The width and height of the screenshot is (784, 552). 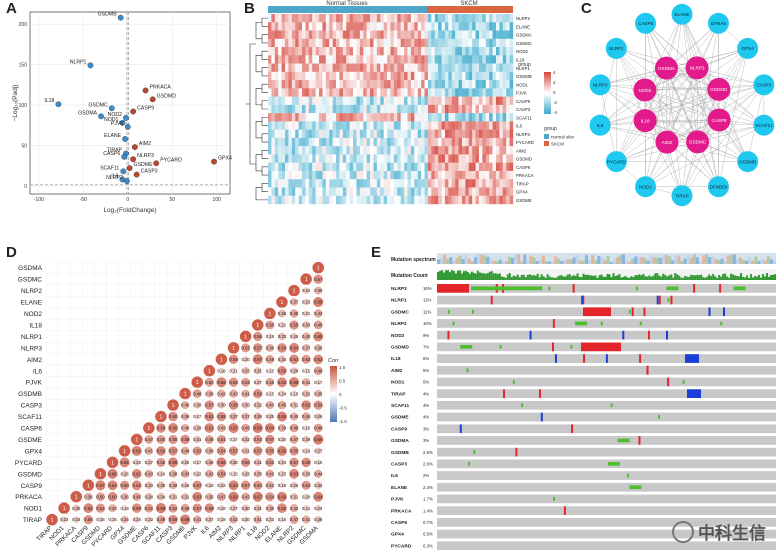 What do you see at coordinates (98, 105) in the screenshot?
I see `volcano-gene-label: GSDMC` at bounding box center [98, 105].